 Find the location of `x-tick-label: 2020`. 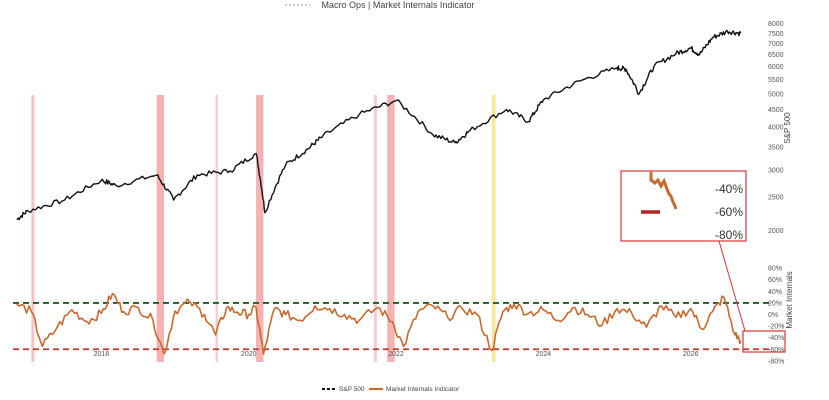

x-tick-label: 2020 is located at coordinates (249, 354).